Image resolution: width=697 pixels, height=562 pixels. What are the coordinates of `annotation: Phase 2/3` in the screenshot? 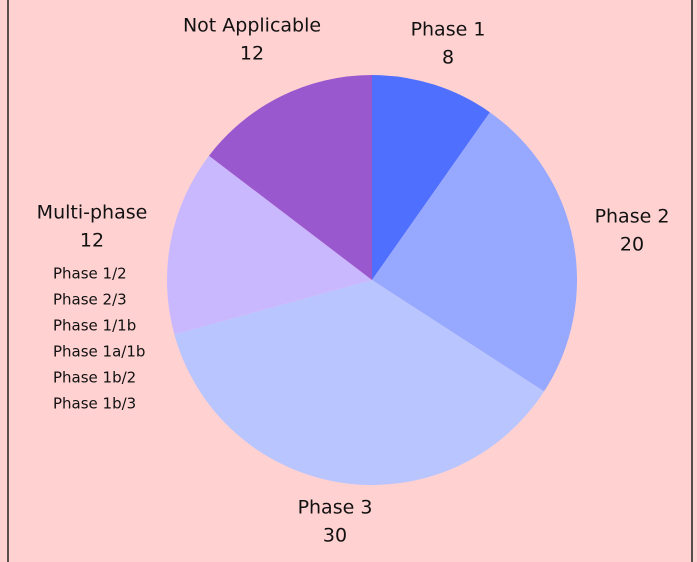 It's located at (90, 300).